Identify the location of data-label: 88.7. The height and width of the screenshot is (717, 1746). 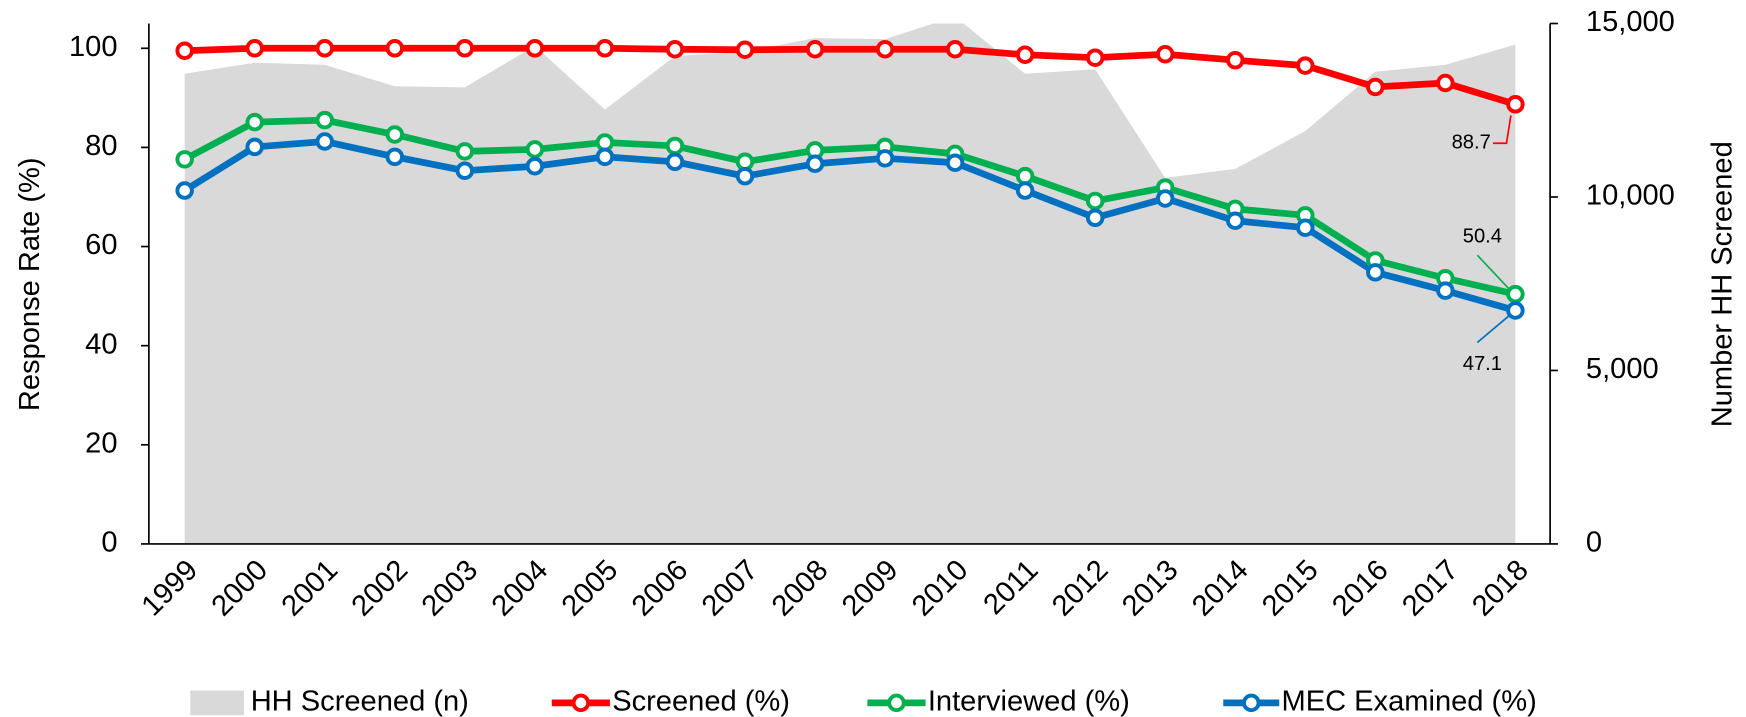
(1471, 143).